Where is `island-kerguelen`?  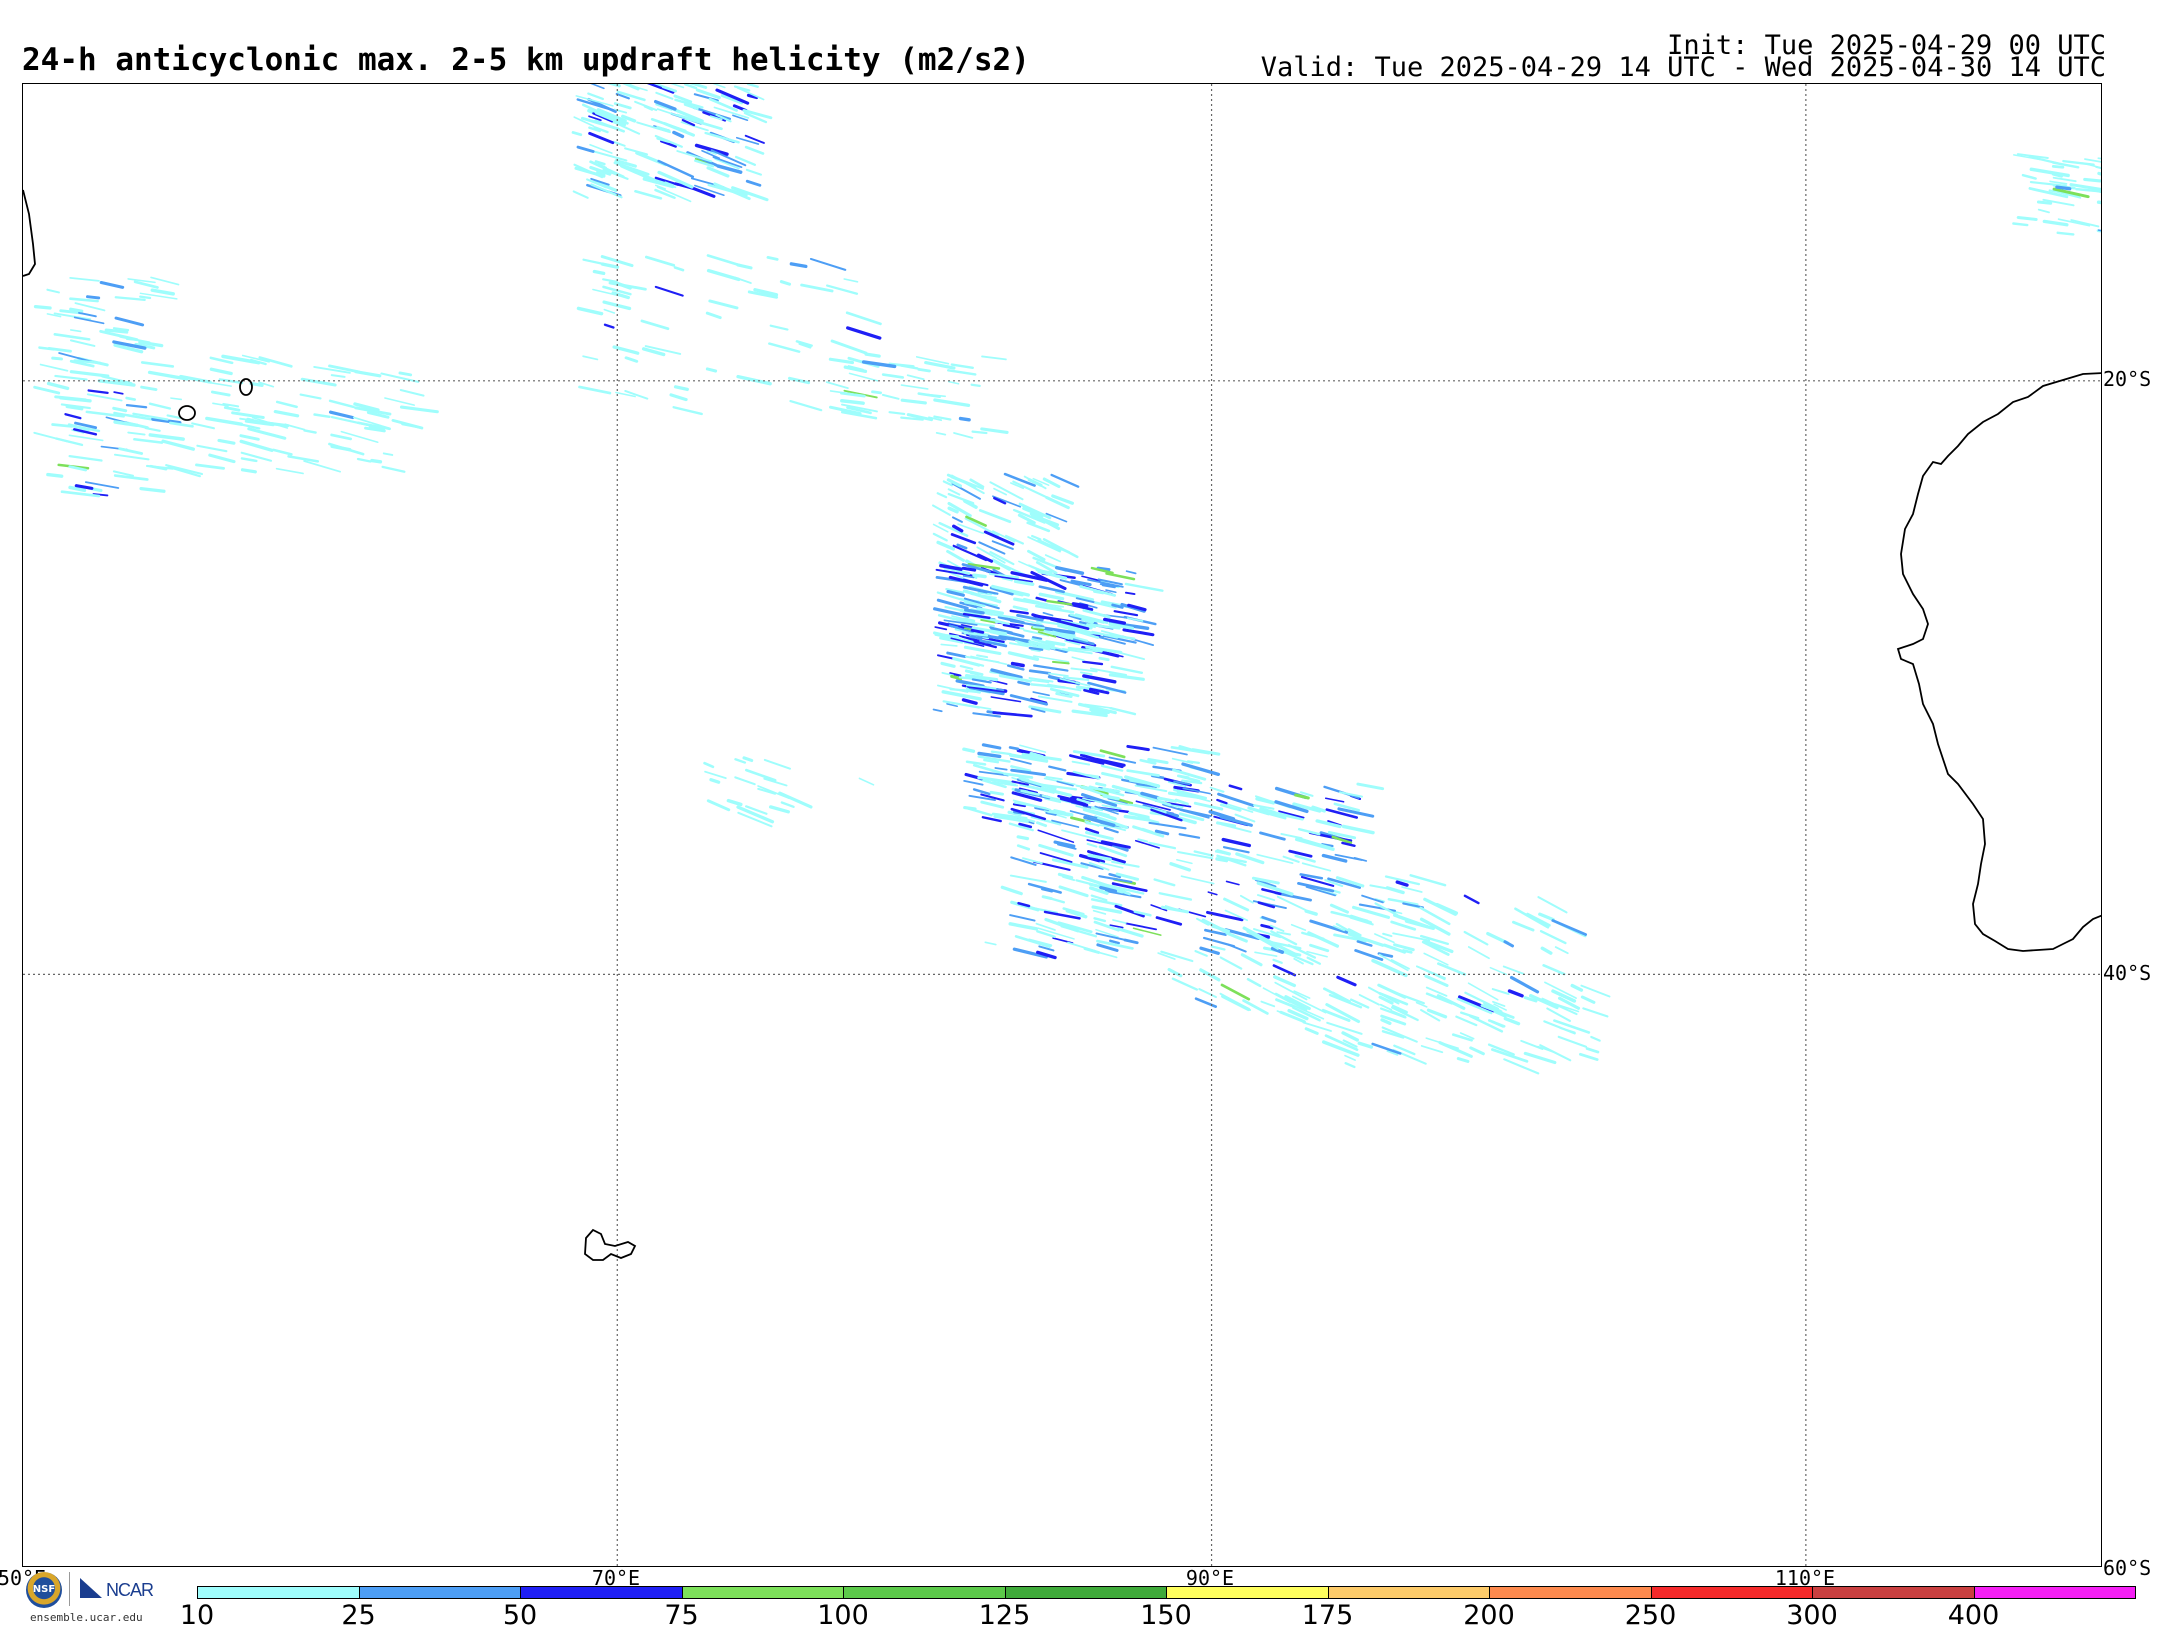
island-kerguelen is located at coordinates (610, 1245).